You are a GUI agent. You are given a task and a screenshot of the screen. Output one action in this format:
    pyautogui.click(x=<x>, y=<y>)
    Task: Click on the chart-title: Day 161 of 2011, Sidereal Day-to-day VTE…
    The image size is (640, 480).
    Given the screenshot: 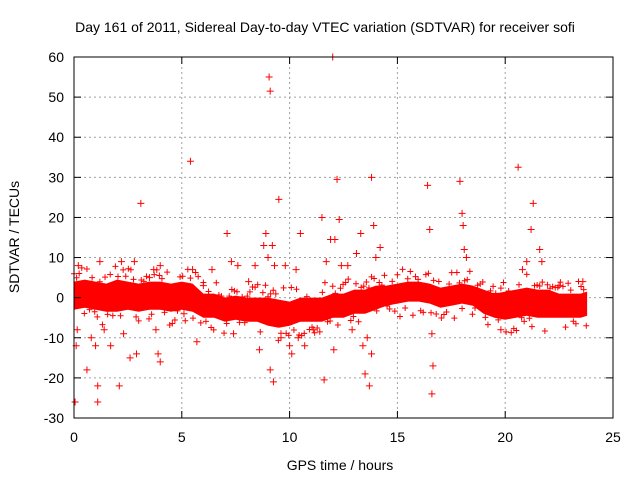 What is the action you would take?
    pyautogui.click(x=325, y=27)
    